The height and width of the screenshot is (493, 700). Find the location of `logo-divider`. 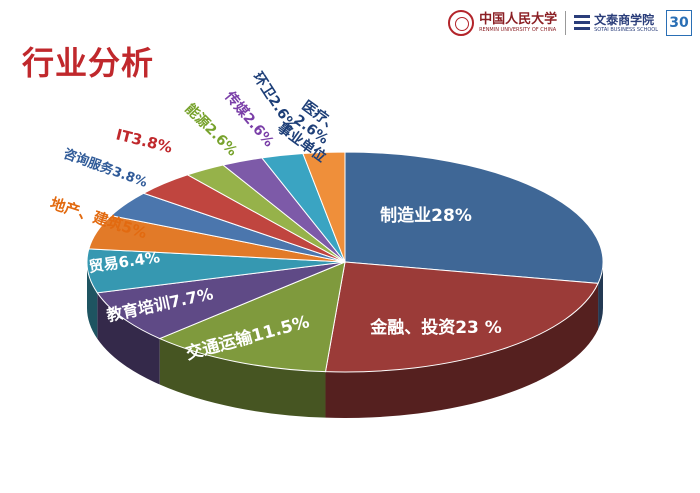

logo-divider is located at coordinates (566, 23).